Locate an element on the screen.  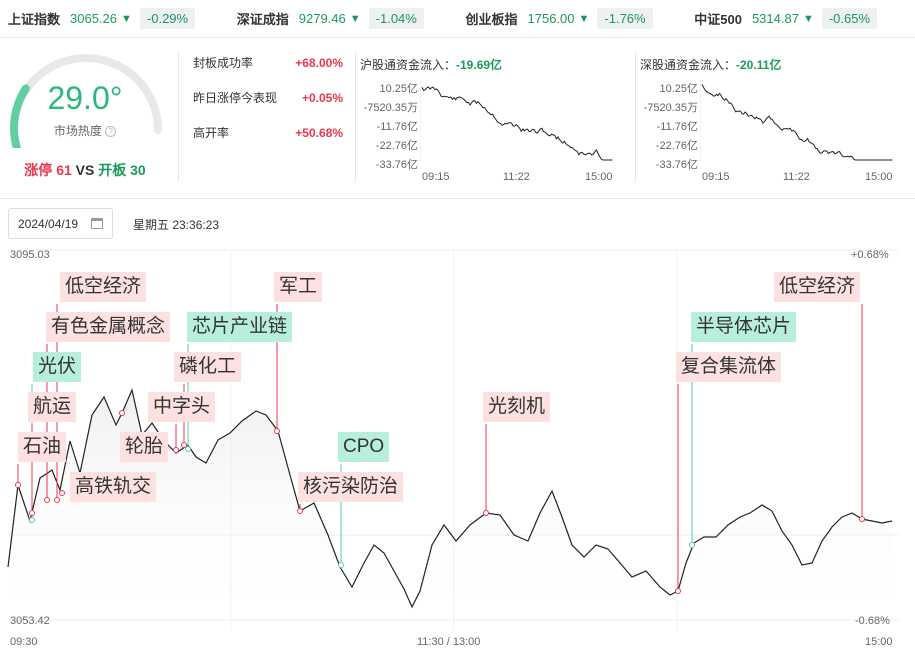
pct-top: +0.68% is located at coordinates (870, 255).